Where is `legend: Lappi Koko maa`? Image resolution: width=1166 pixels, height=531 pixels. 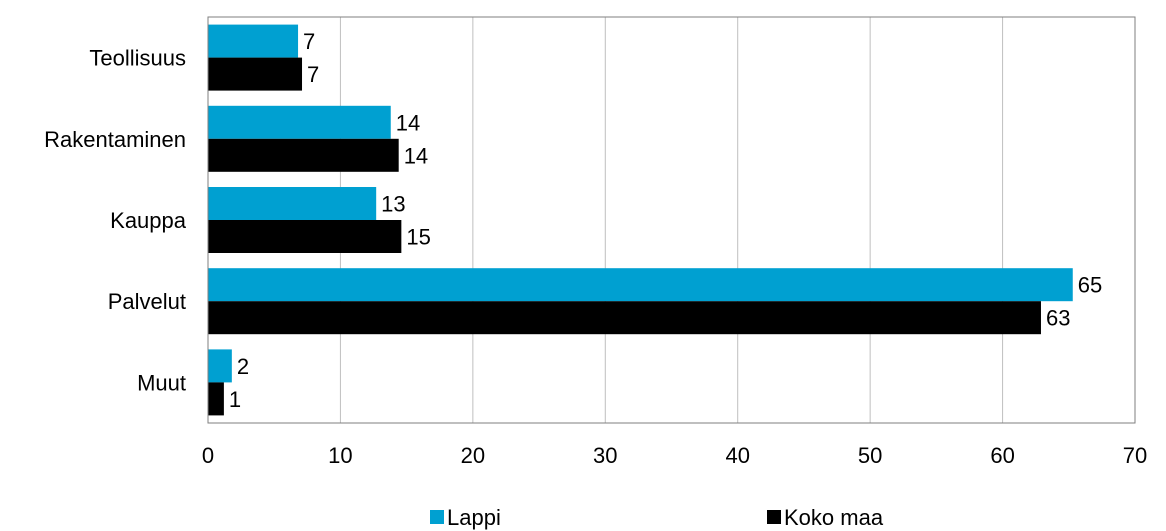
legend: Lappi Koko maa is located at coordinates (657, 517).